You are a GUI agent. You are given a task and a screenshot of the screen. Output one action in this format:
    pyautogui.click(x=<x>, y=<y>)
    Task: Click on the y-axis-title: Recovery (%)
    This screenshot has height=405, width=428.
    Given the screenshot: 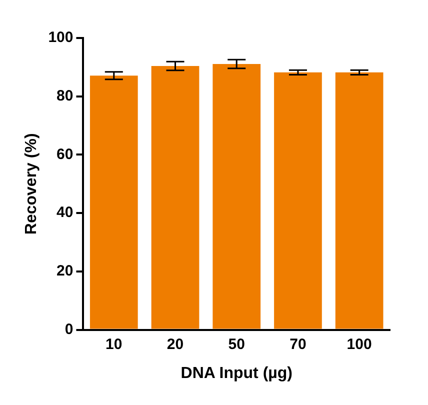 What is the action you would take?
    pyautogui.click(x=31, y=184)
    